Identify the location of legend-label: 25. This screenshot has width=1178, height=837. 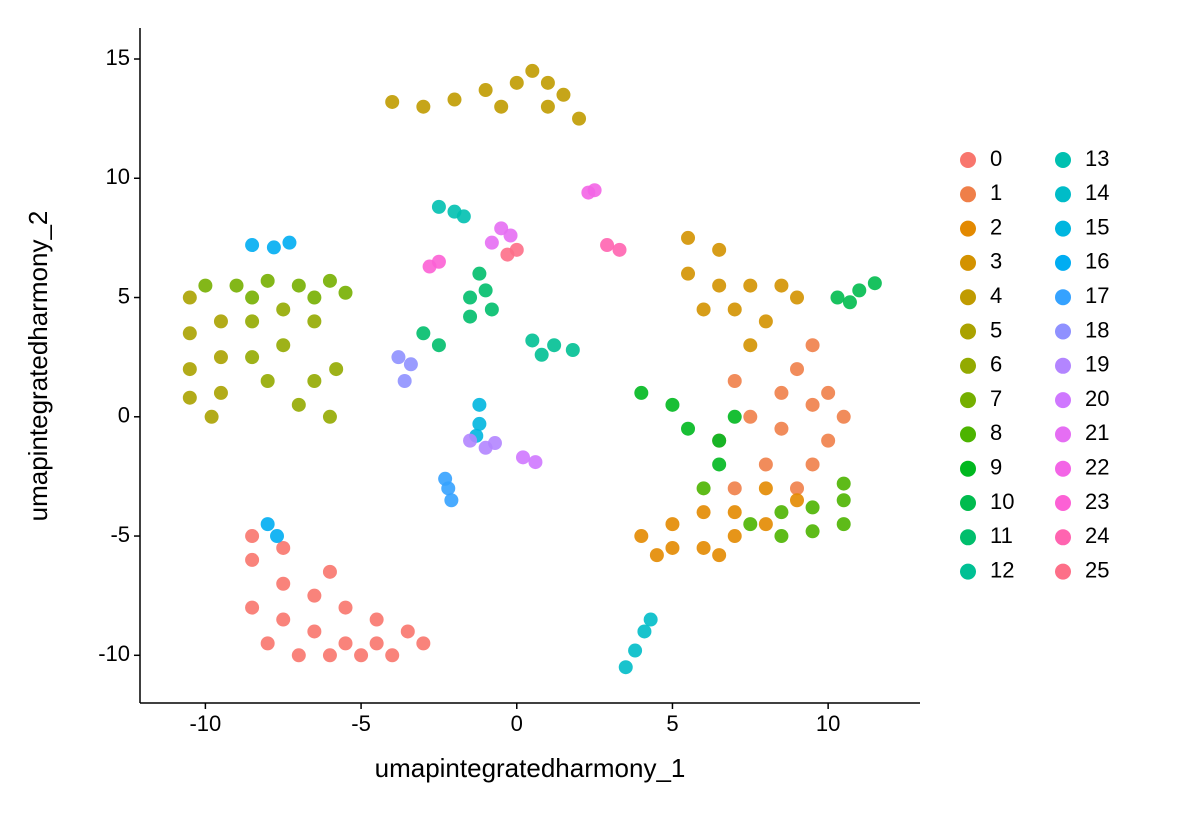
(1097, 569).